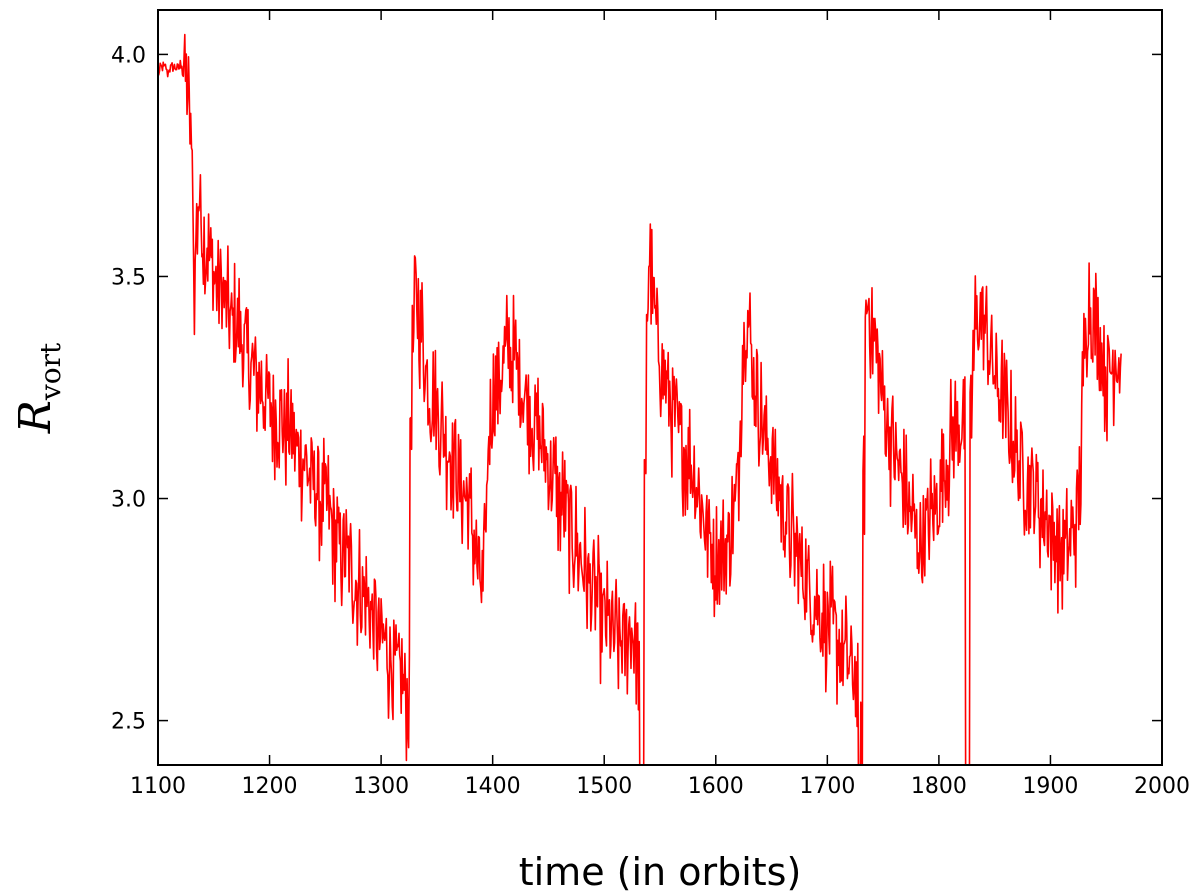 This screenshot has width=1200, height=895. I want to click on x-tick-label: 1400, so click(493, 786).